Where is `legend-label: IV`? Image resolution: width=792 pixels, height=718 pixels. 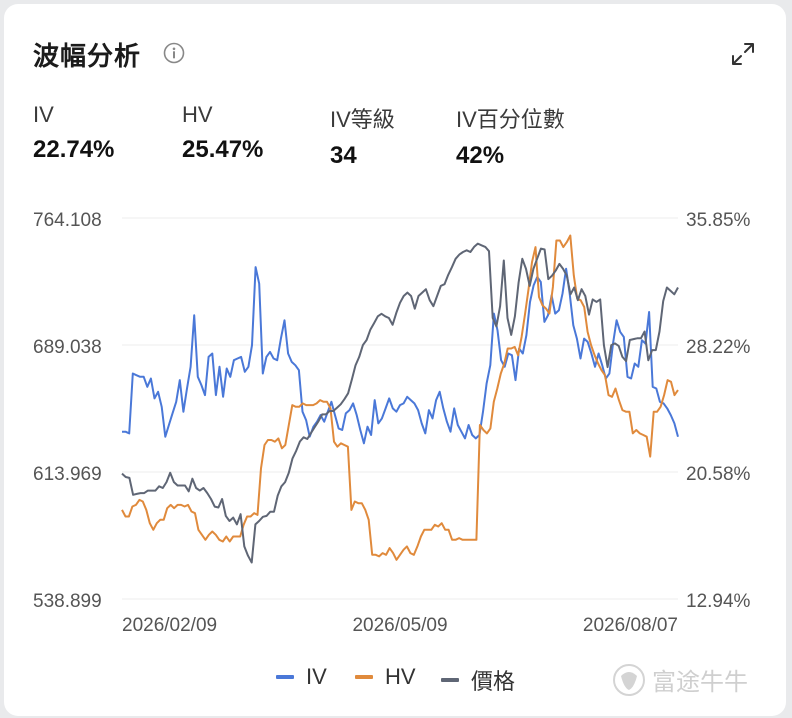
legend-label: IV is located at coordinates (316, 676).